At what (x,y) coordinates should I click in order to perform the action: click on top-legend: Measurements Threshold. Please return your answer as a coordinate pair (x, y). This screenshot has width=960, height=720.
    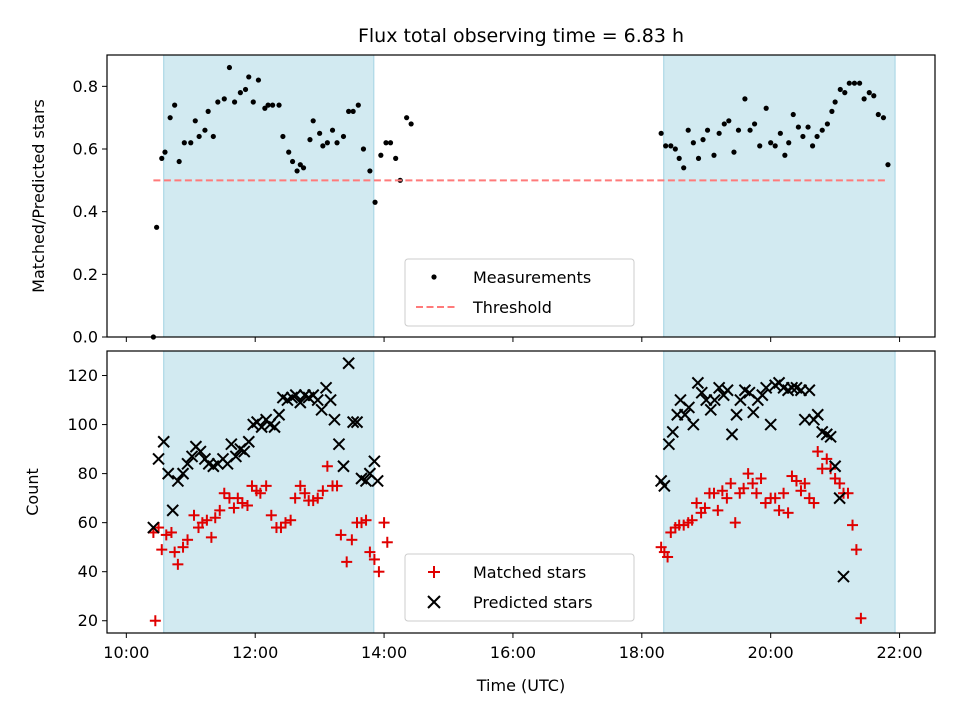
    Looking at the image, I should click on (519, 292).